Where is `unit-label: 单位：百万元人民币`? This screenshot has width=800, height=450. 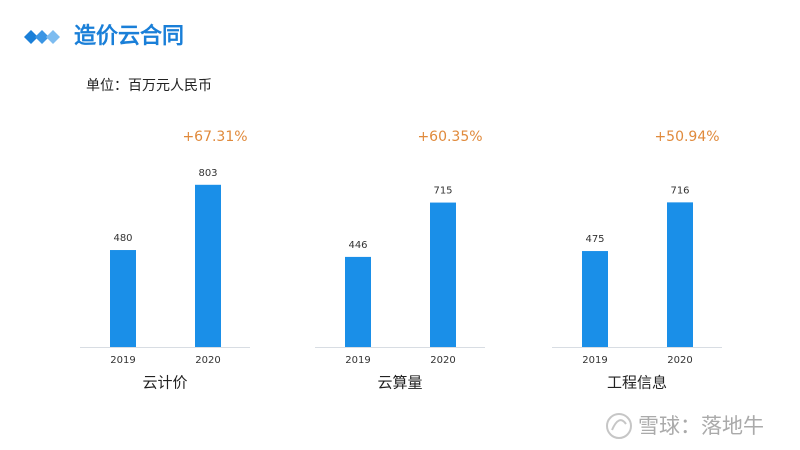
unit-label: 单位：百万元人民币 is located at coordinates (149, 86).